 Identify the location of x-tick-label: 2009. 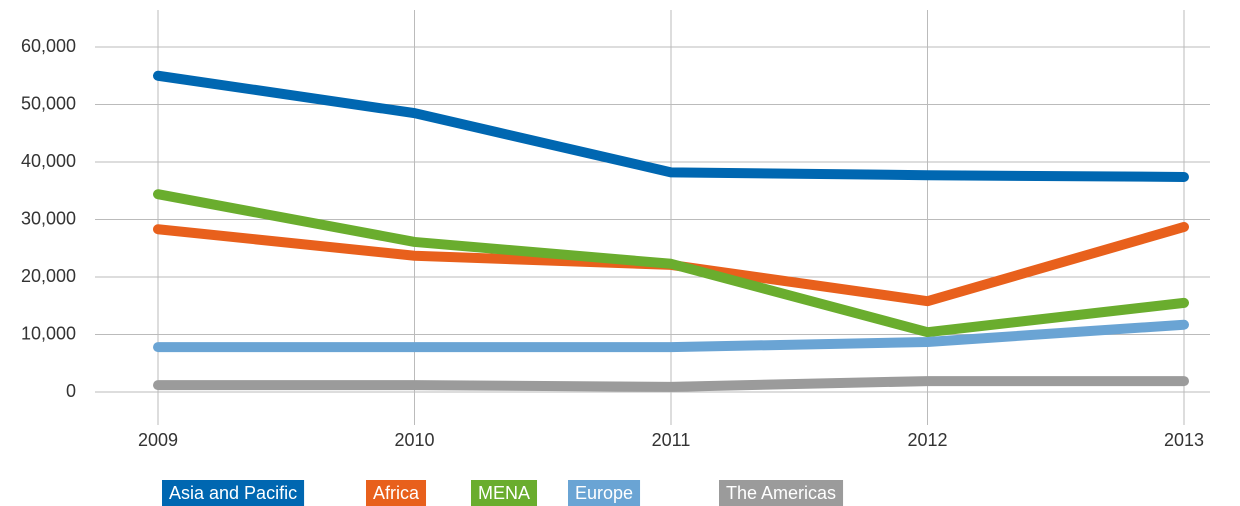
(158, 440).